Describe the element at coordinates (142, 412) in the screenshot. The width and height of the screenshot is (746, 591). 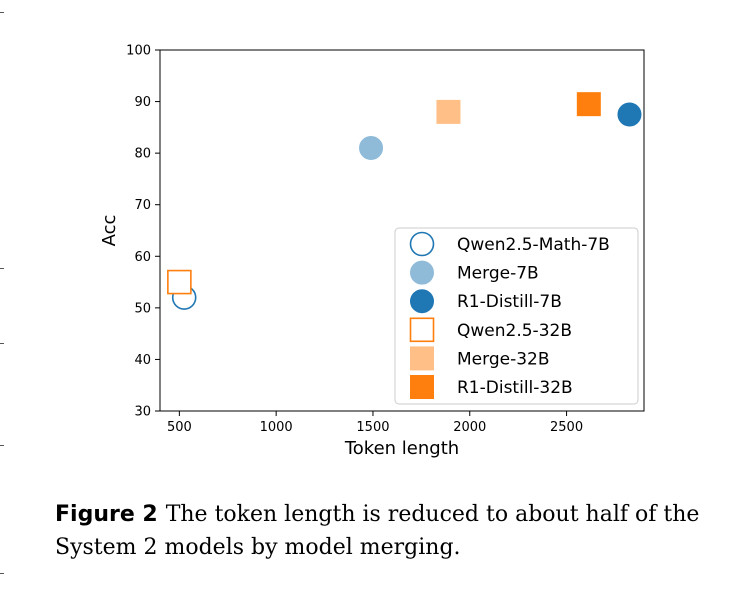
I see `y-tick-label: 30` at that location.